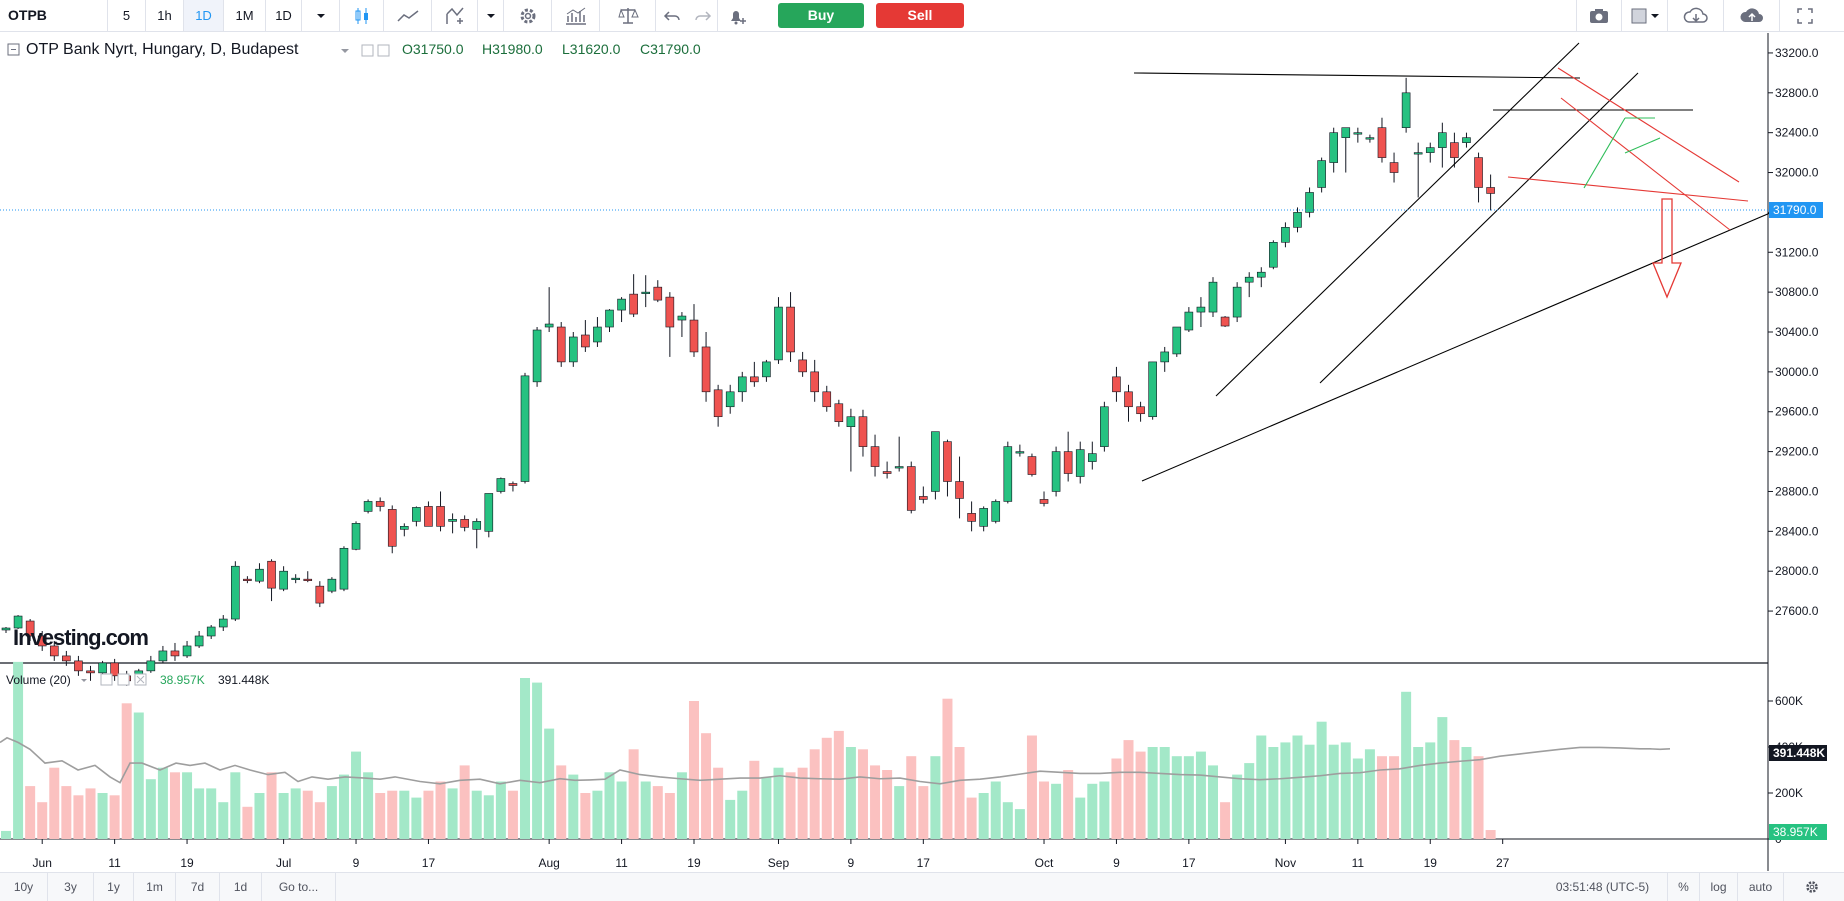  Describe the element at coordinates (241, 887) in the screenshot. I see `range-1d: 1d` at that location.